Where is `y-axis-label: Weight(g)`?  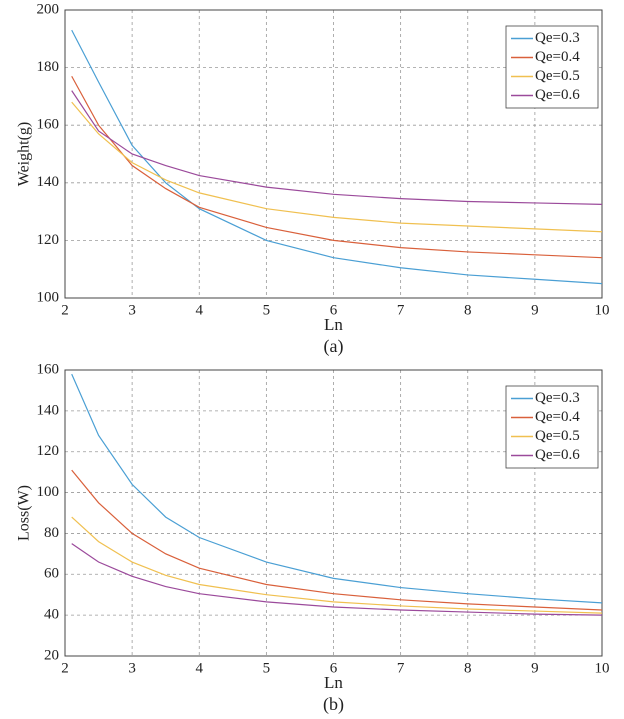 y-axis-label: Weight(g) is located at coordinates (24, 154).